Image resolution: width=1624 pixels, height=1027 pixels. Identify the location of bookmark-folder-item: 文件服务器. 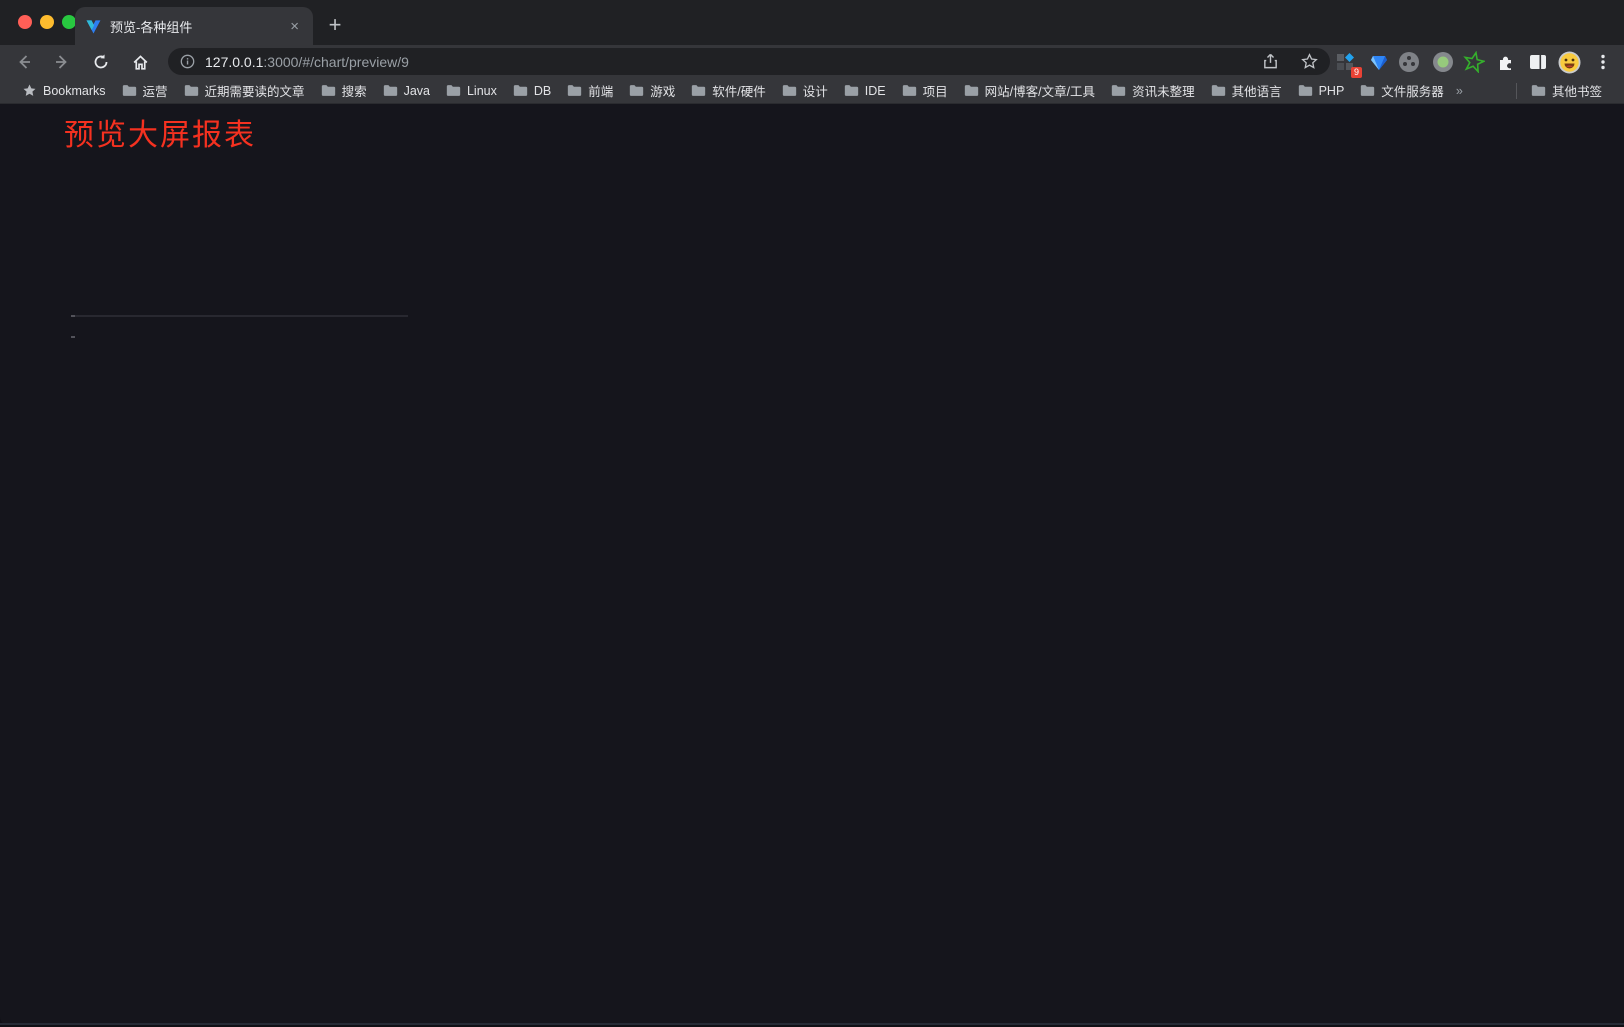
(1402, 90).